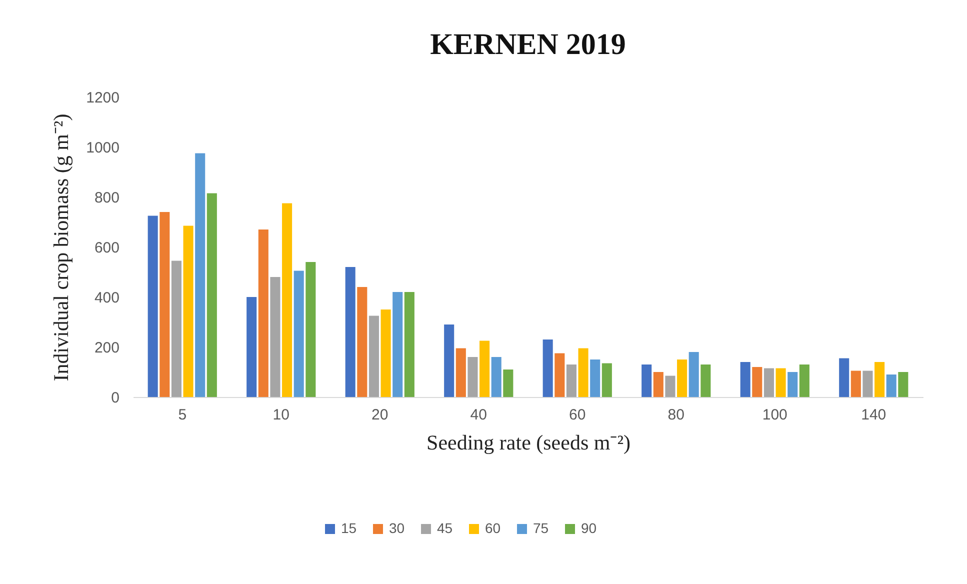 The width and height of the screenshot is (967, 584). I want to click on y-tick-label: 200, so click(107, 348).